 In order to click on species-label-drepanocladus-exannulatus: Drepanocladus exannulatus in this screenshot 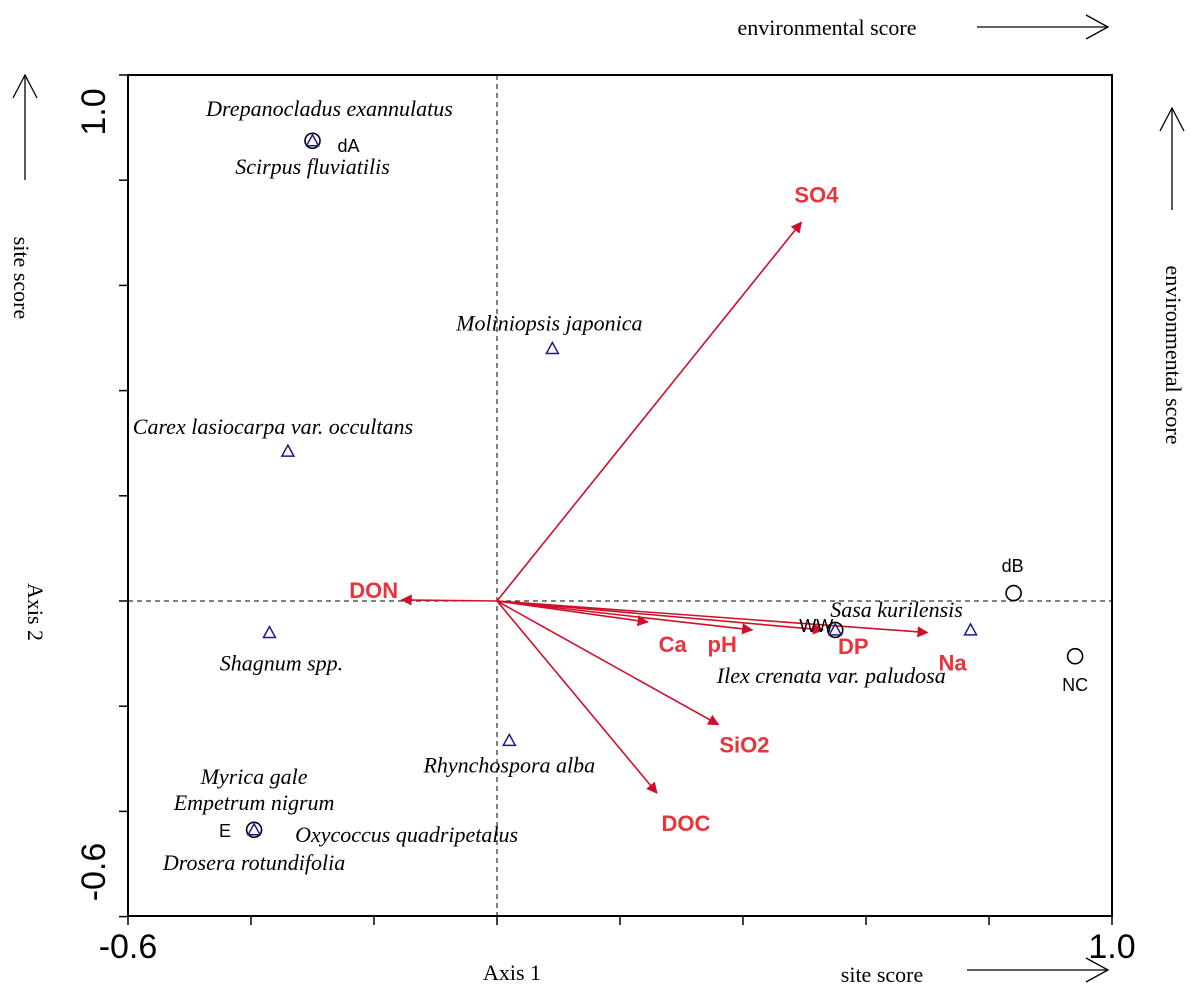, I will do `click(329, 108)`.